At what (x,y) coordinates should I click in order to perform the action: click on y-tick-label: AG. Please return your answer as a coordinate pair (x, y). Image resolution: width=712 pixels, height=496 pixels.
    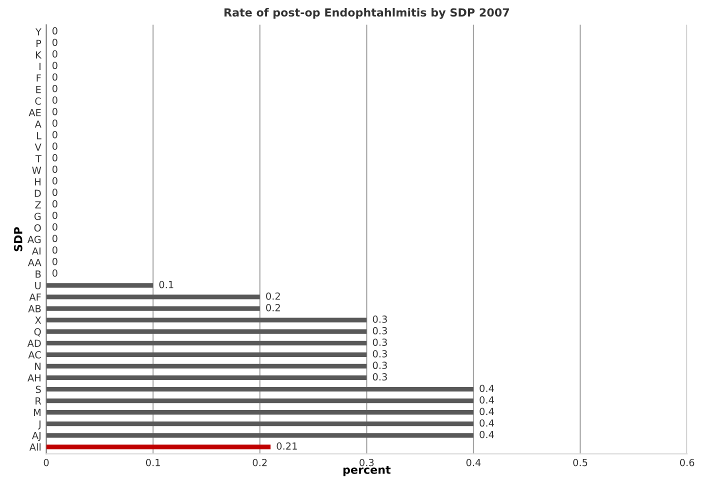
    Looking at the image, I should click on (34, 240).